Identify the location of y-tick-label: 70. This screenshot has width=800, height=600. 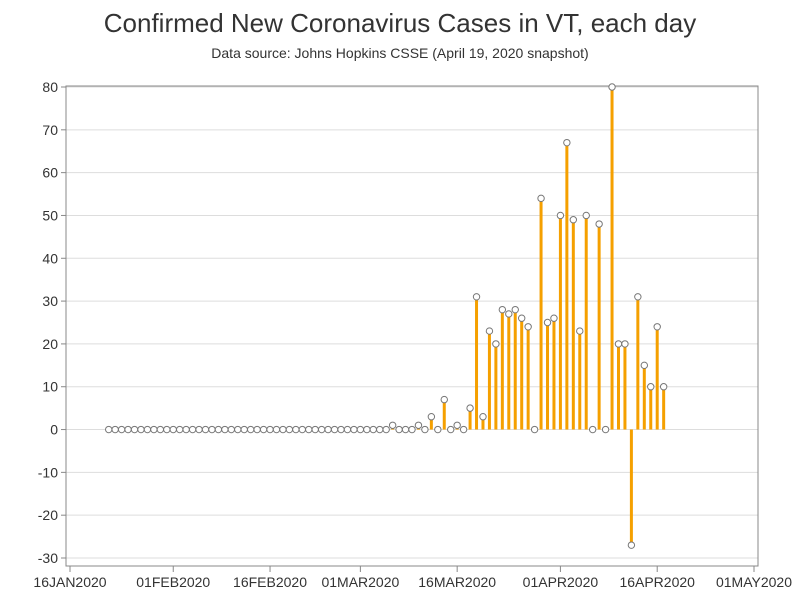
(50, 130).